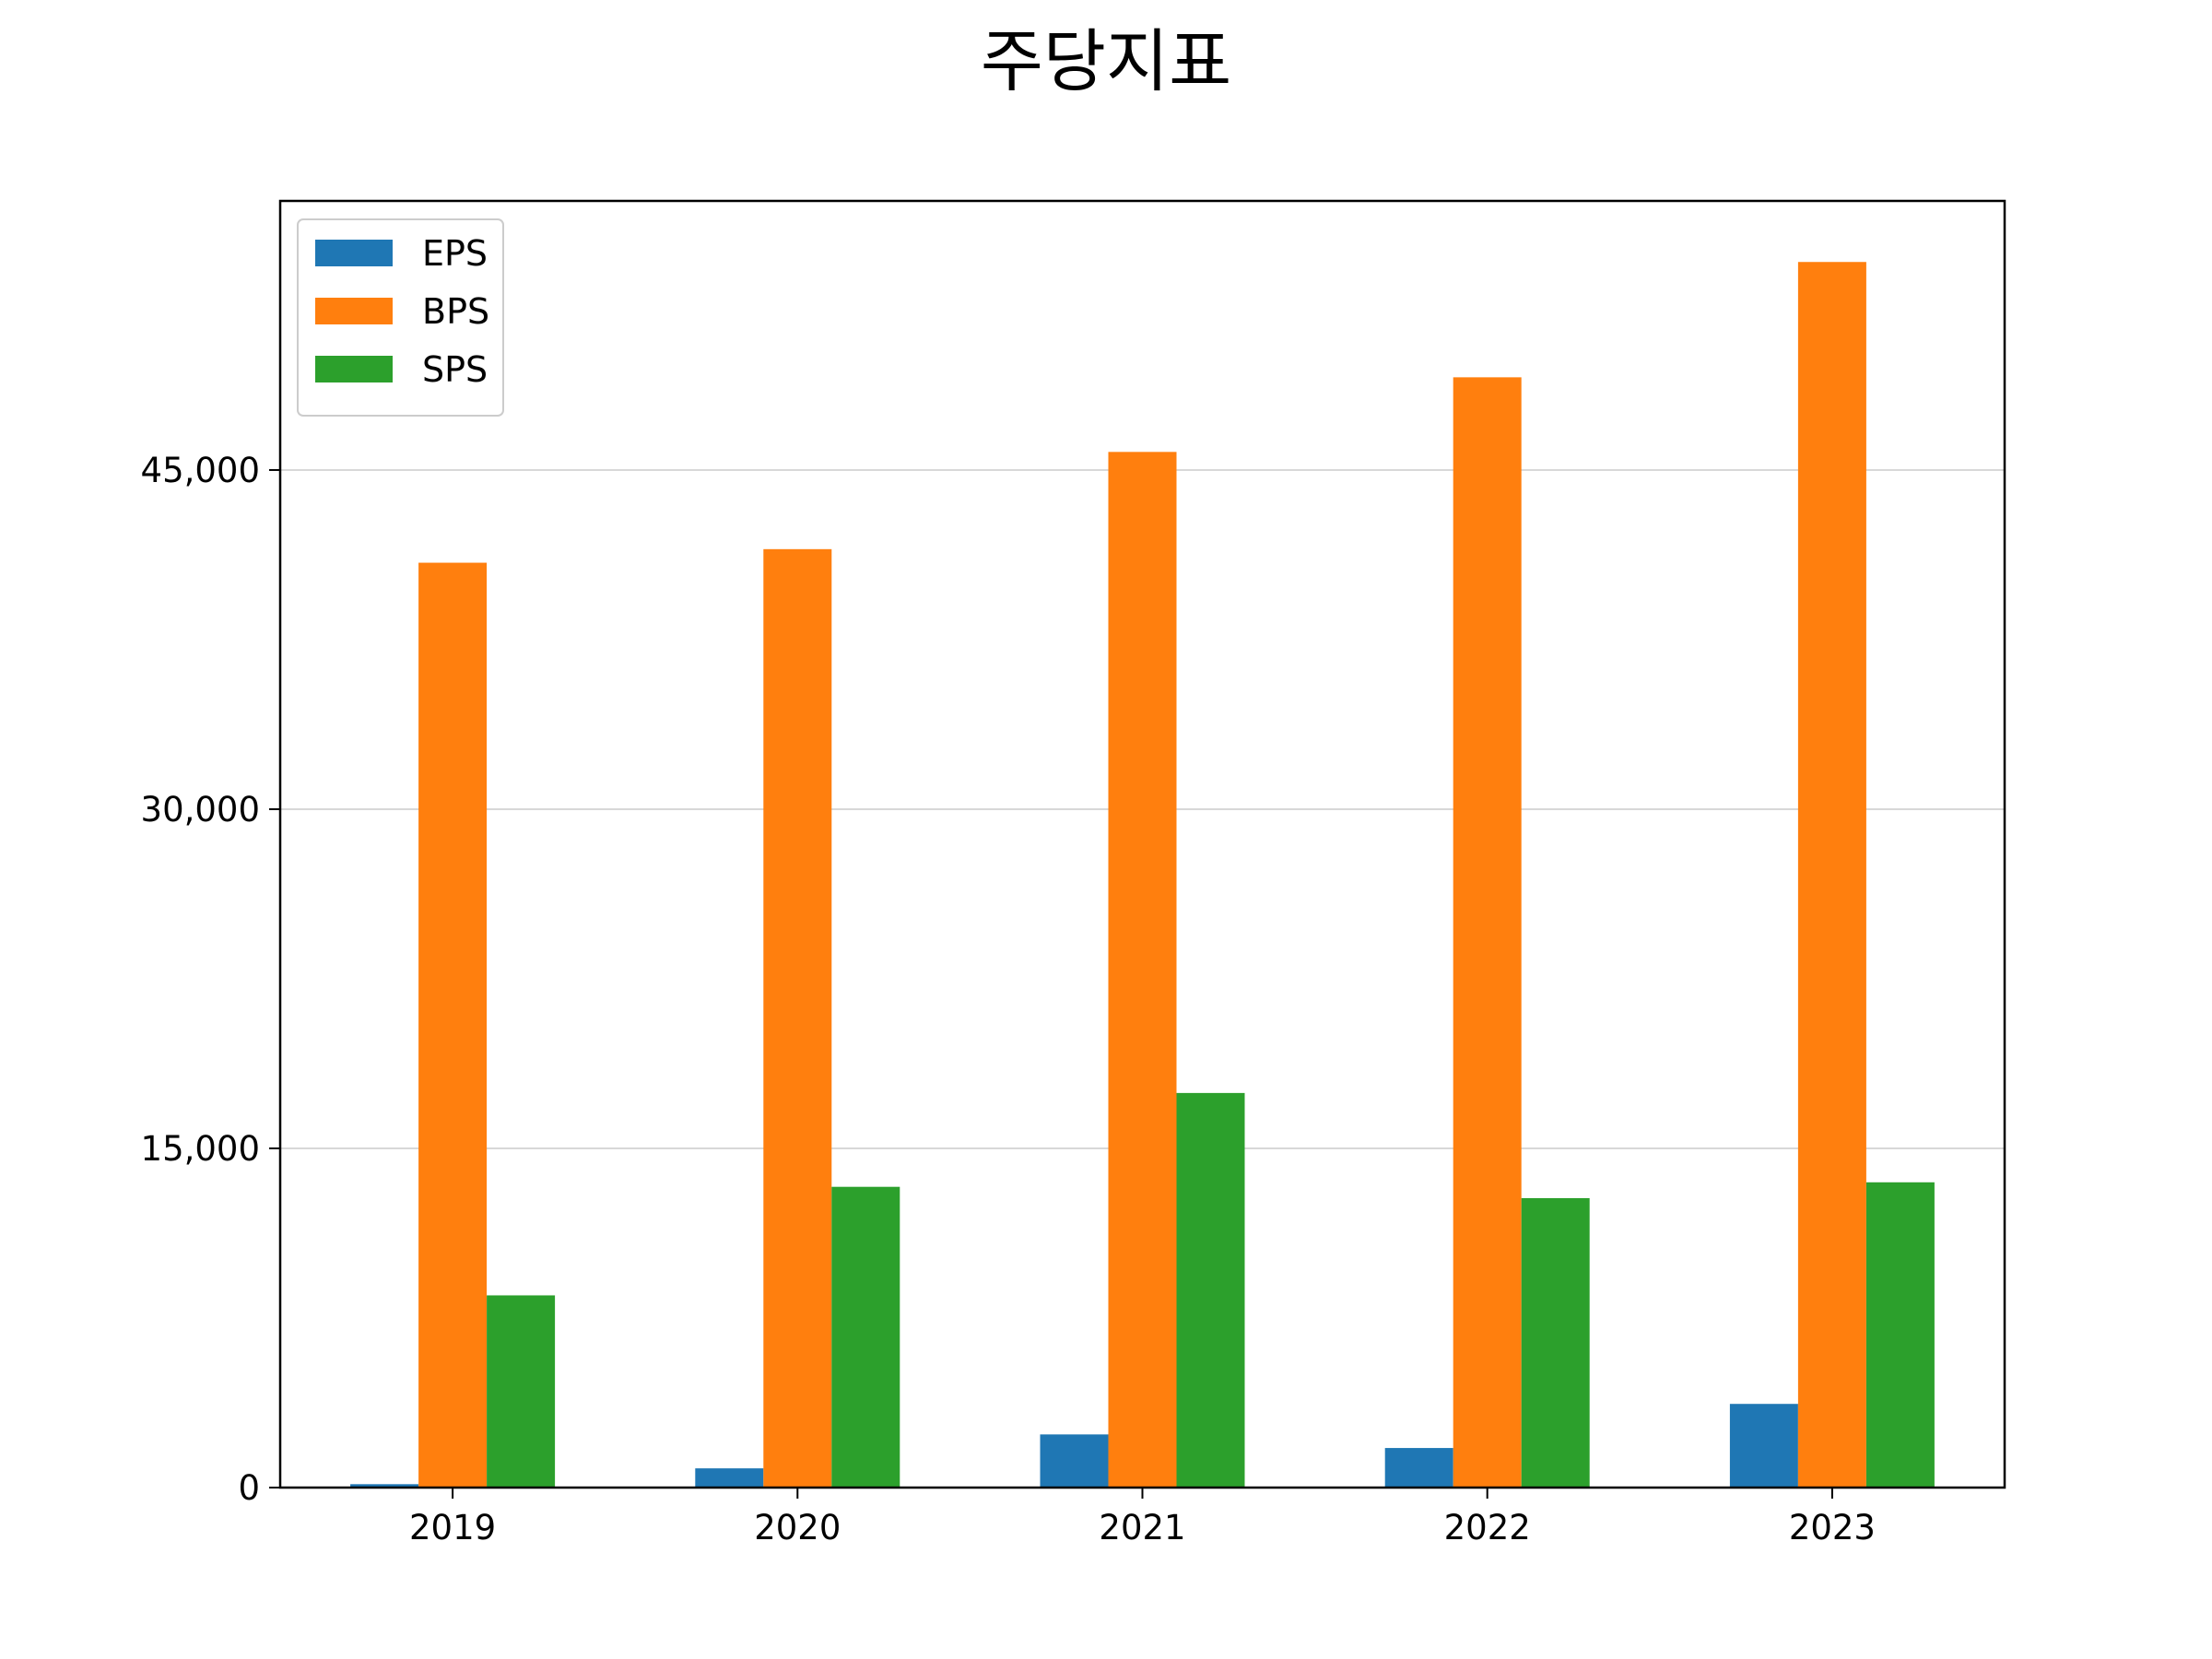 Image resolution: width=2212 pixels, height=1659 pixels. Describe the element at coordinates (1074, 1461) in the screenshot. I see `bar-eps-2021` at that location.